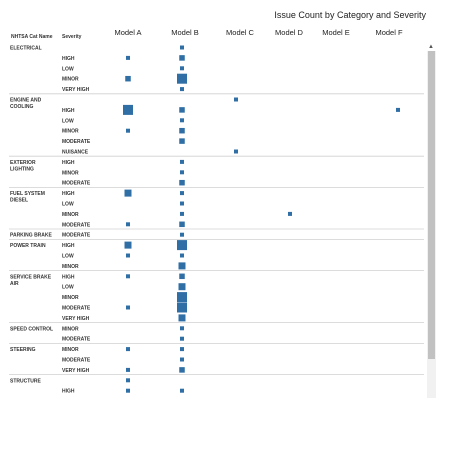 The image size is (459, 451). I want to click on category-label: EXTERIOR, so click(23, 163).